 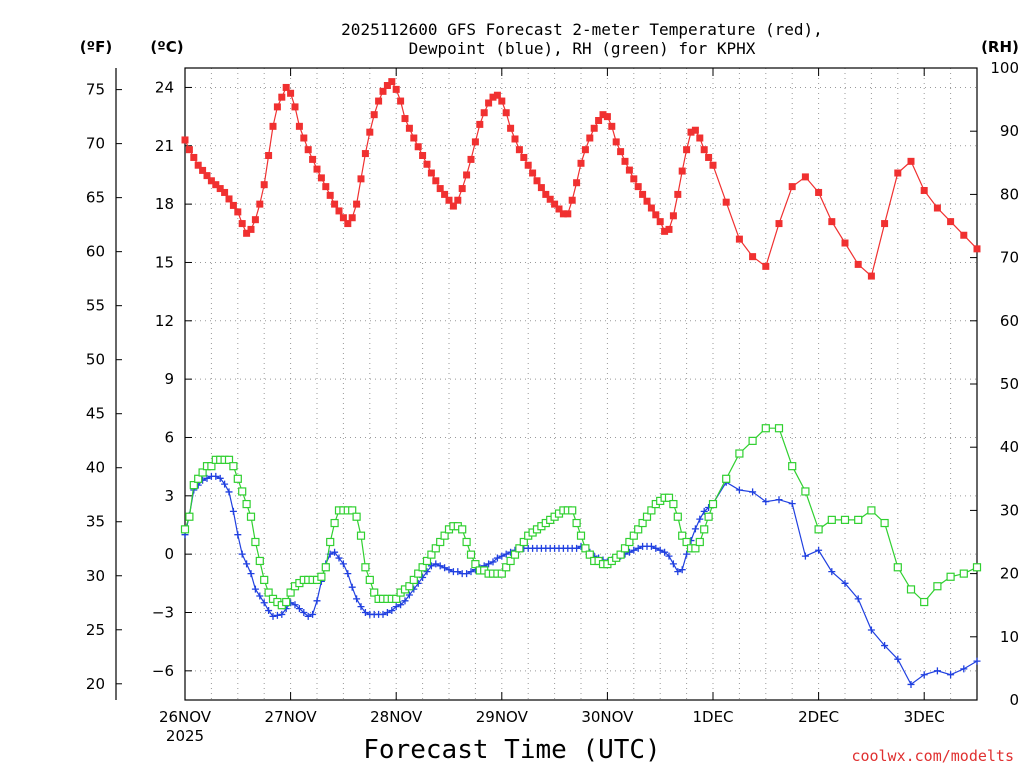 I want to click on fahrenheit-tick-label: 50, so click(x=95, y=360).